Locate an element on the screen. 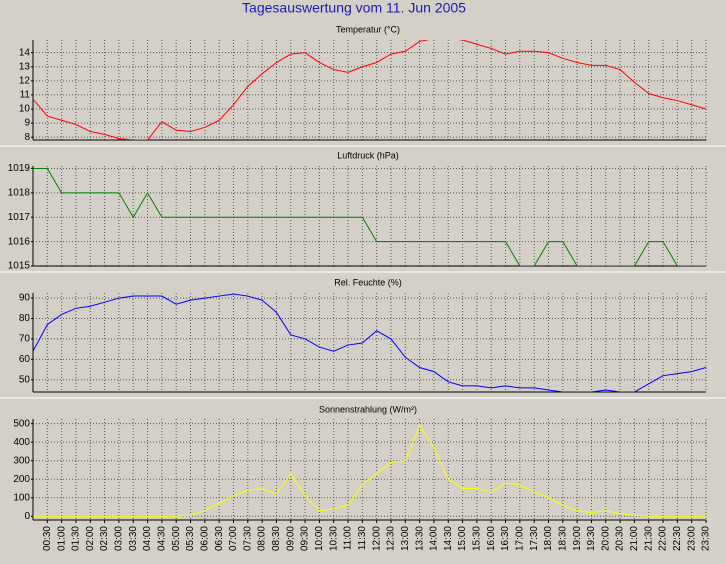 This screenshot has width=726, height=564. x-tick-label: 10:30 is located at coordinates (333, 538).